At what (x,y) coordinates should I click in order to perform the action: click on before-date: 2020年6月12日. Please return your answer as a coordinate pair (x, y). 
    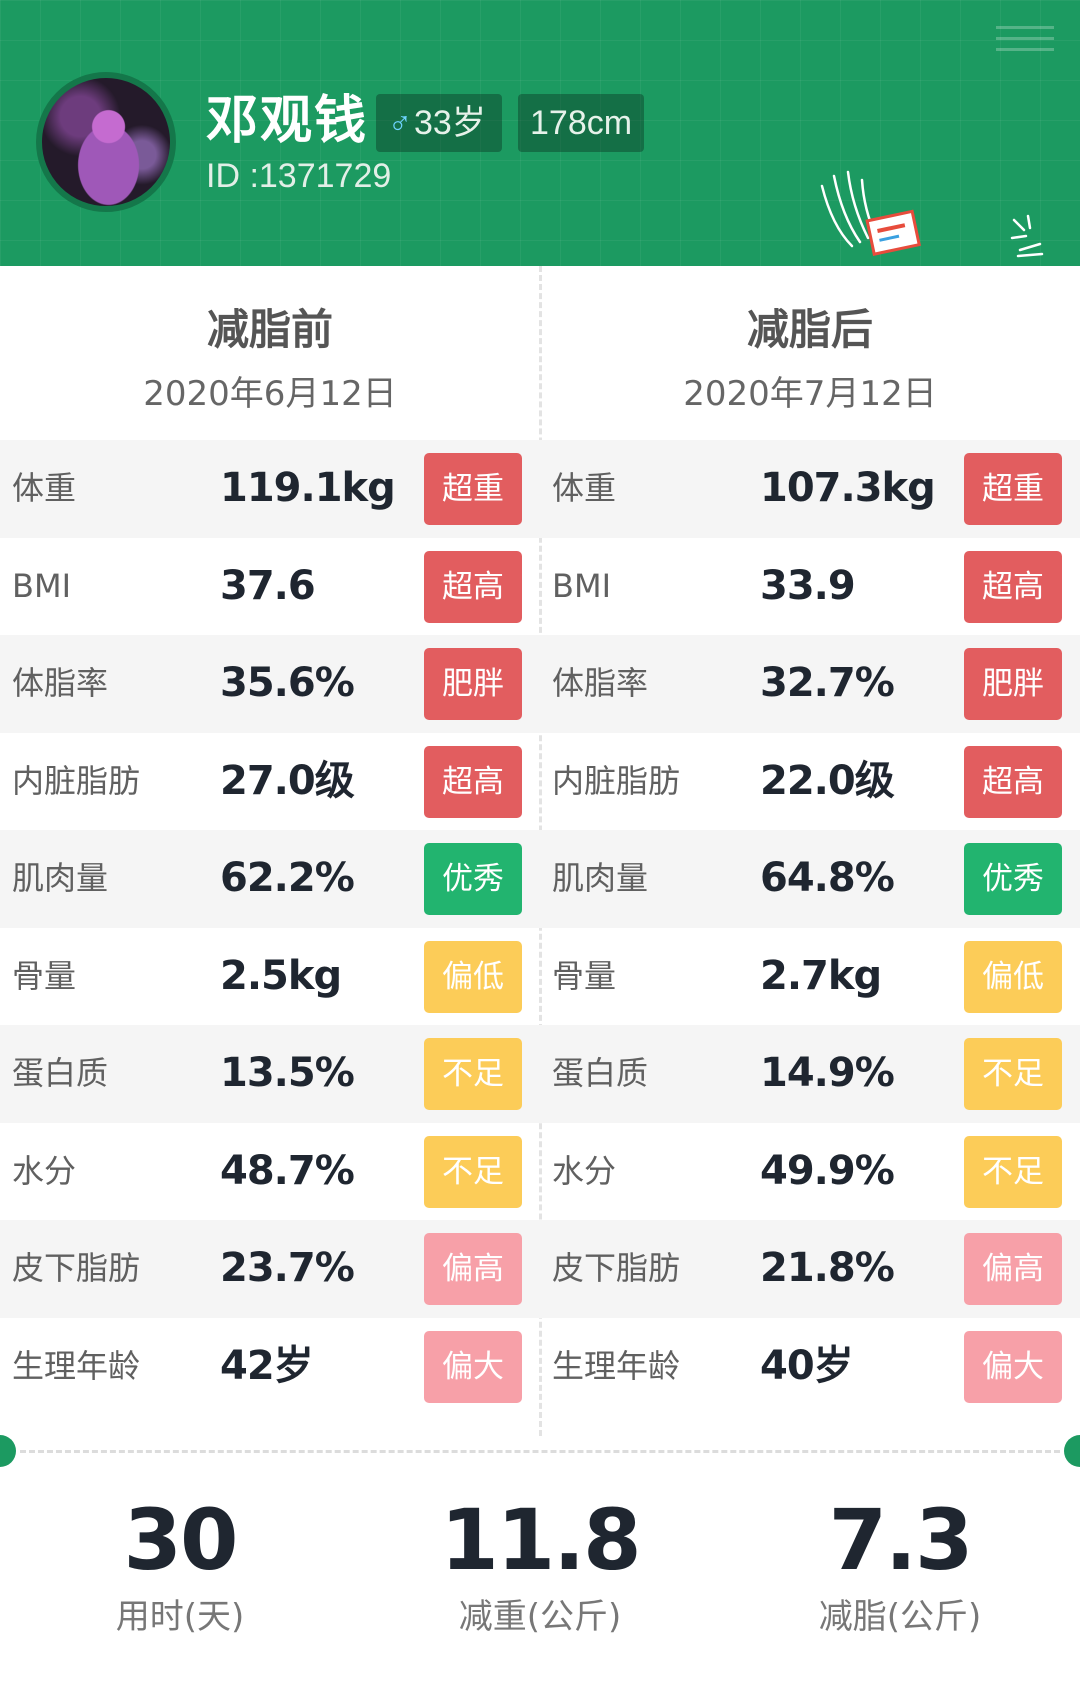
    Looking at the image, I should click on (270, 394).